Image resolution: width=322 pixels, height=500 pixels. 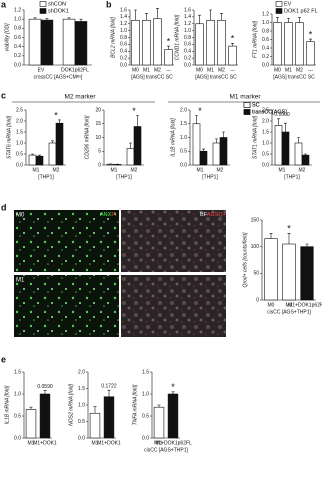 I want to click on section-header: M2 marker, so click(x=80, y=97).